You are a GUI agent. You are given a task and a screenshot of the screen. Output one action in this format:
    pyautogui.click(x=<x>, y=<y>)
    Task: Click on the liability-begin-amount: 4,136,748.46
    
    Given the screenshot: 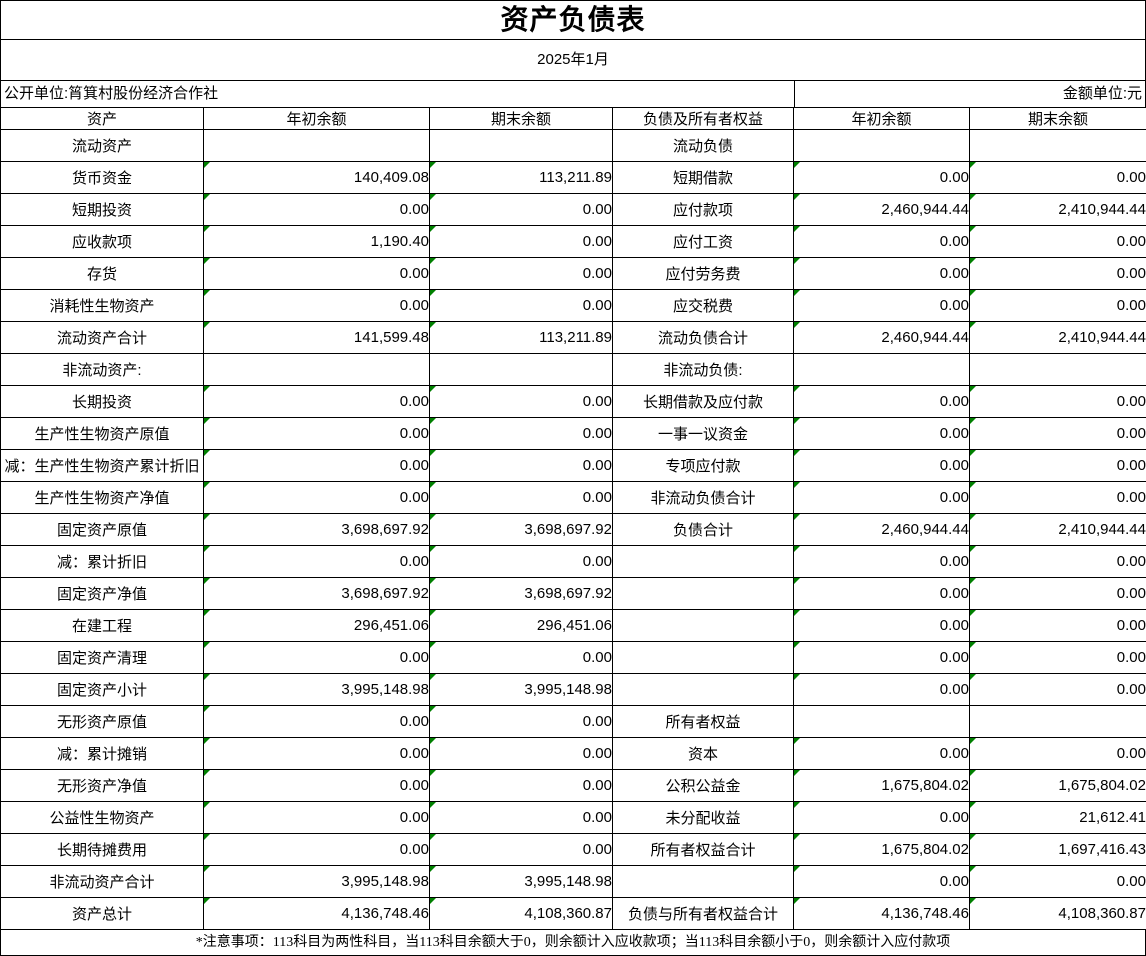 What is the action you would take?
    pyautogui.click(x=881, y=913)
    